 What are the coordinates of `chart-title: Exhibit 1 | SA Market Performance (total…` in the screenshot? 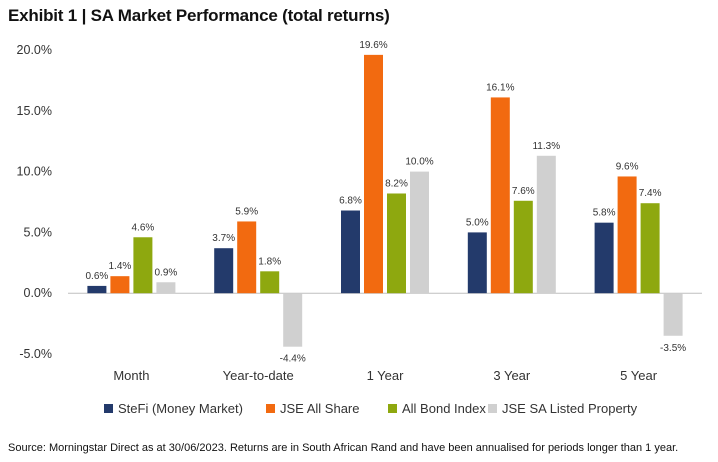 It's located at (199, 15).